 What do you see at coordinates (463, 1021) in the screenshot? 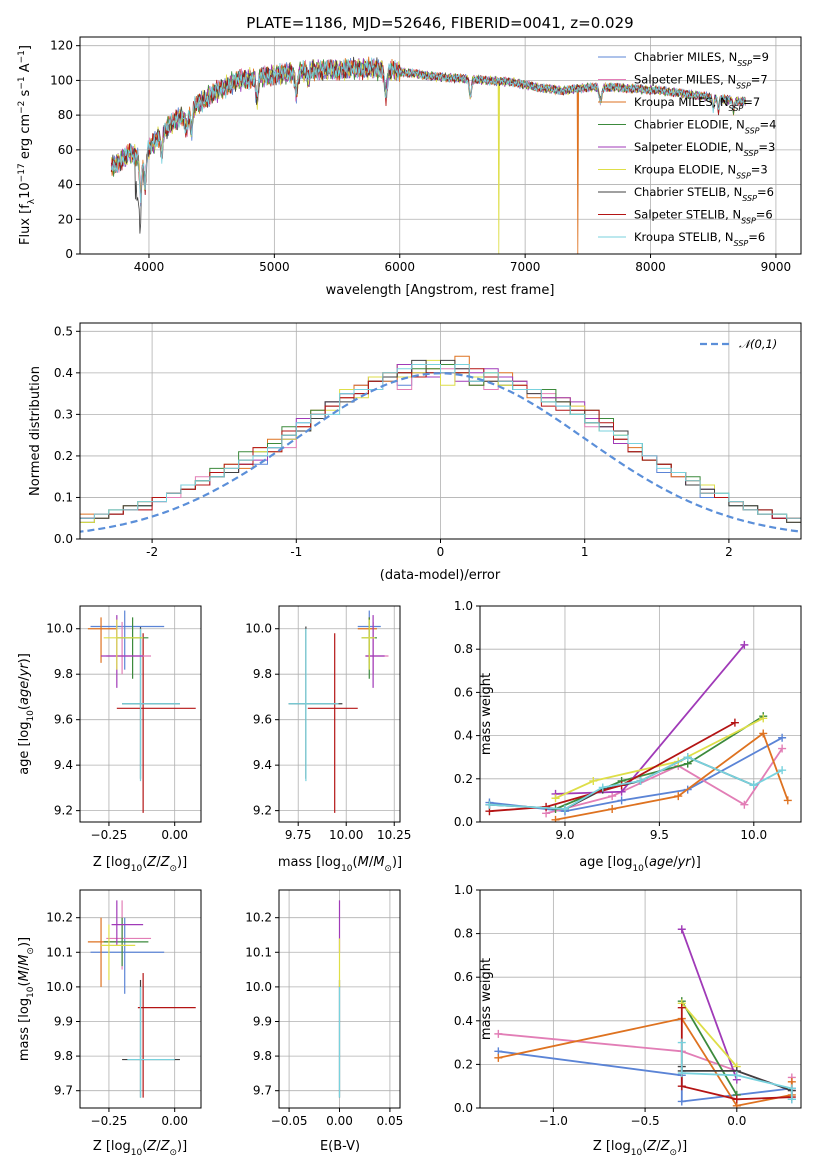
I see `weight-vs-Z-ytick-label: 0.4` at bounding box center [463, 1021].